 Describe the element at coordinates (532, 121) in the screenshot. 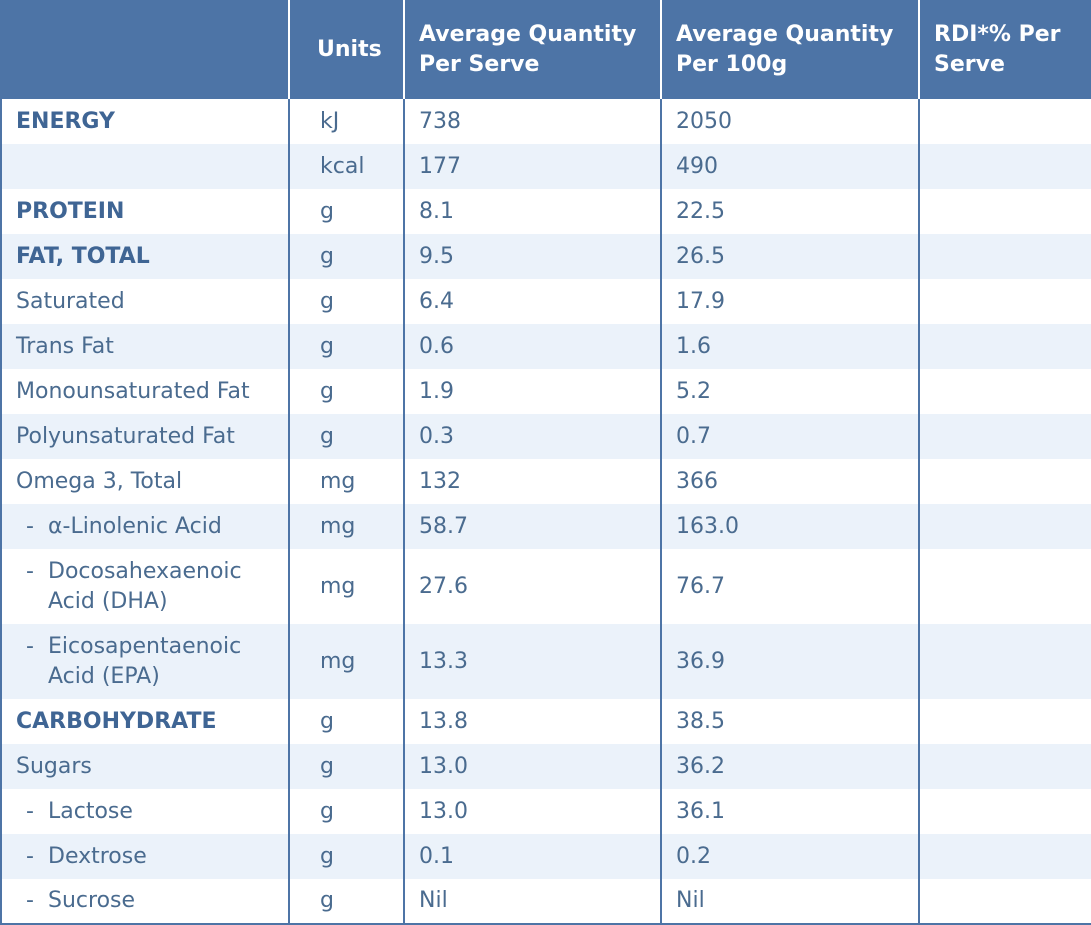

I see `value-per-serve: 738` at that location.